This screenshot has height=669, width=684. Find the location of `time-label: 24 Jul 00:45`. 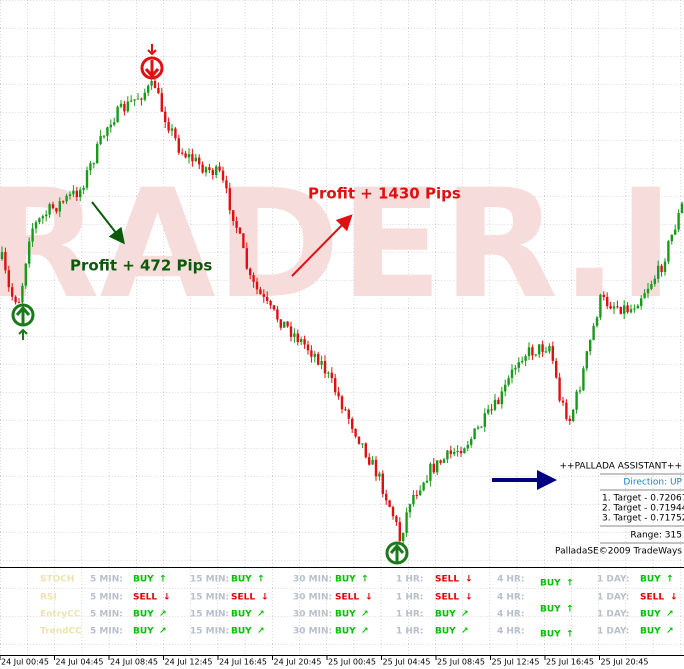

time-label: 24 Jul 00:45 is located at coordinates (25, 662).